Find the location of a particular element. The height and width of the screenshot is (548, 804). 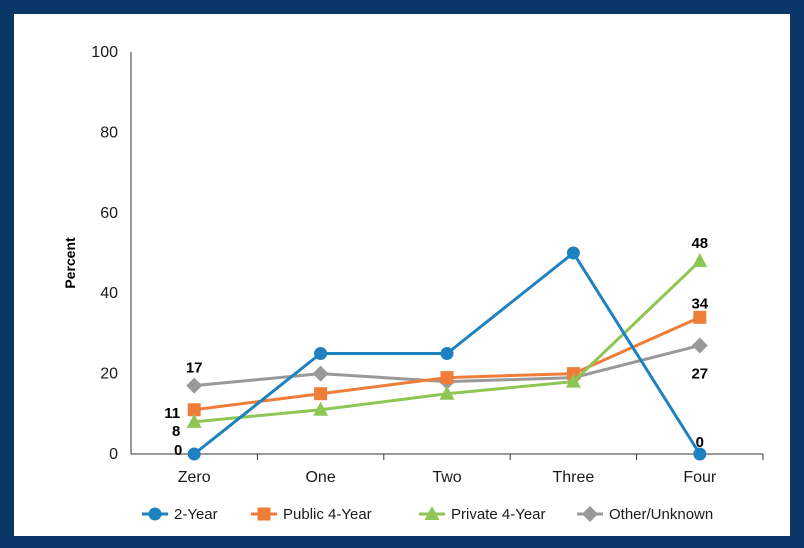

y-tick-label: 20 is located at coordinates (109, 374).